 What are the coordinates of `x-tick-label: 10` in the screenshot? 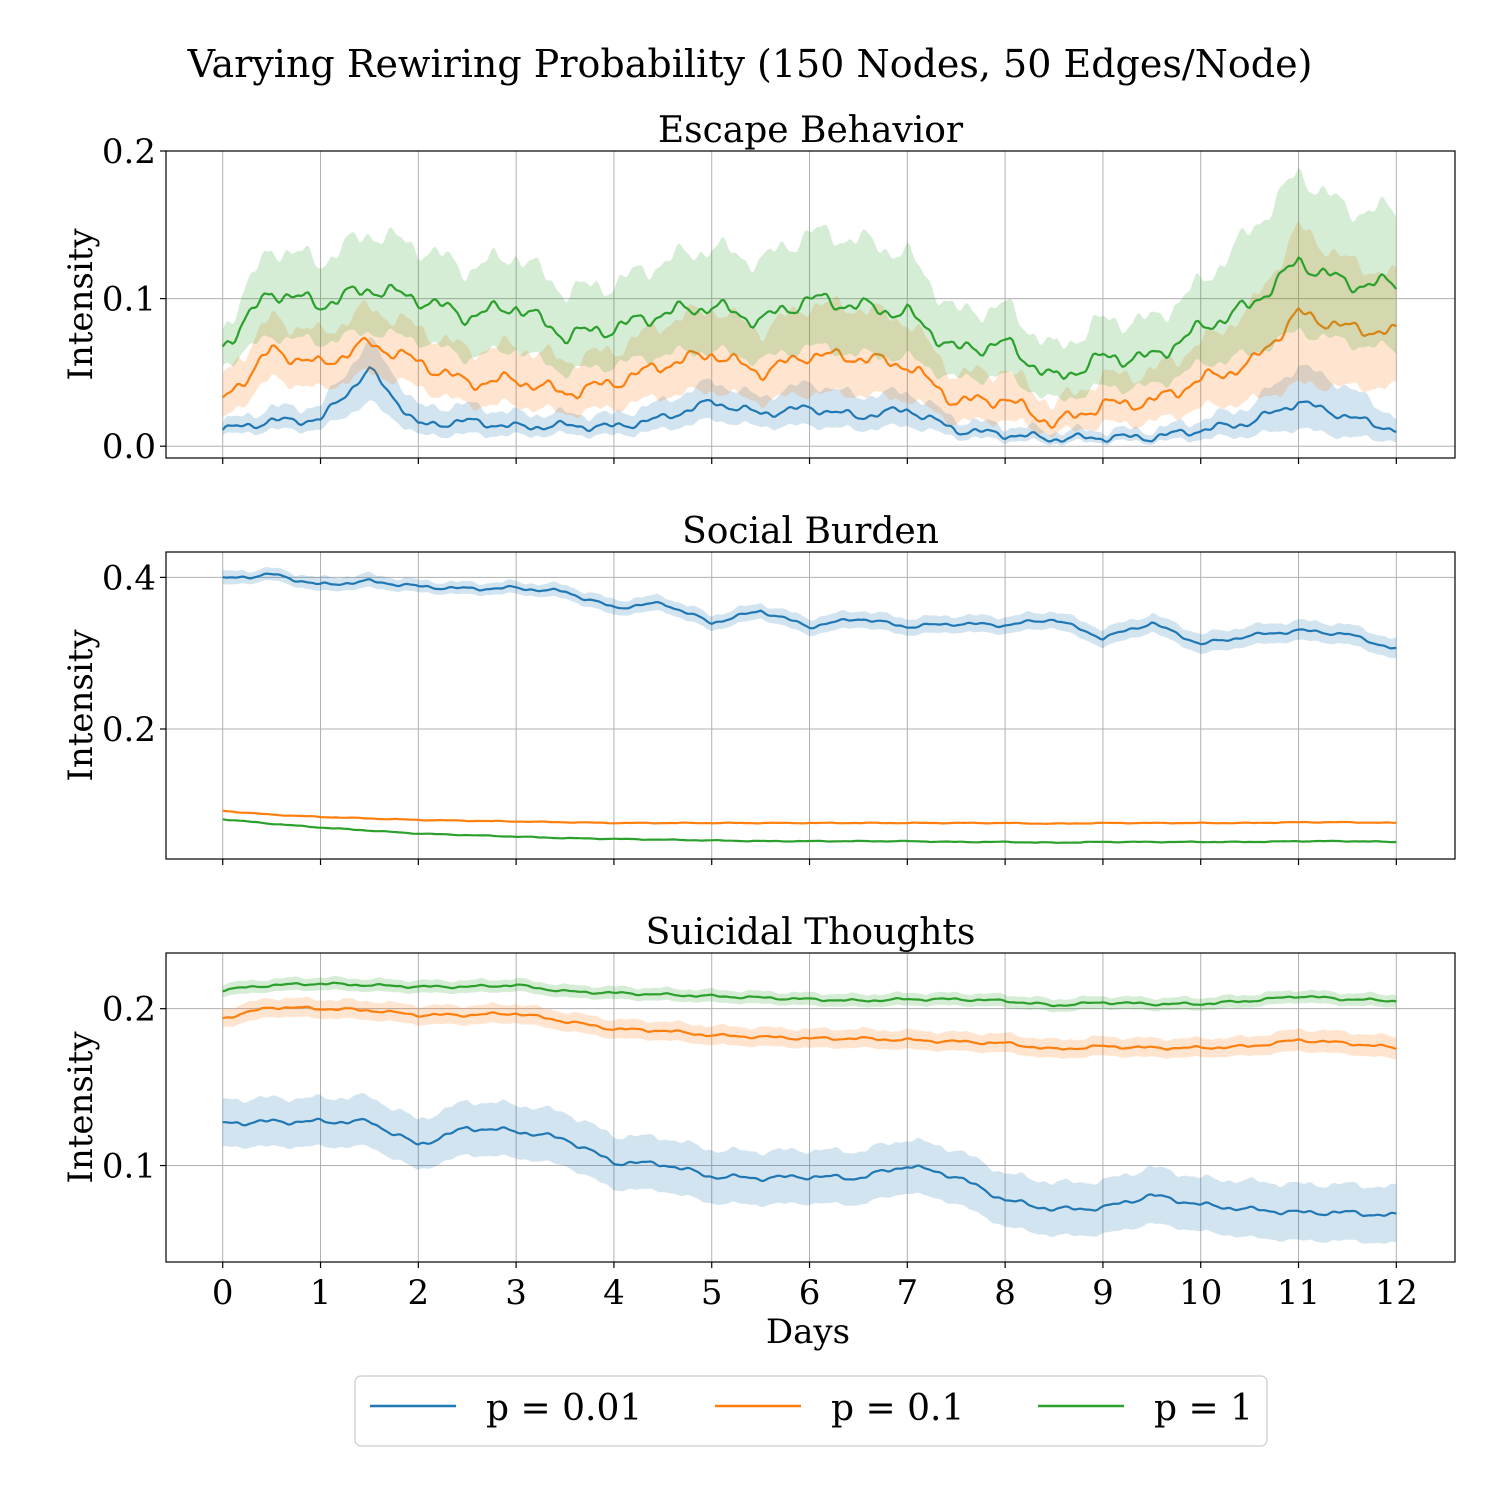 It's located at (1200, 1293).